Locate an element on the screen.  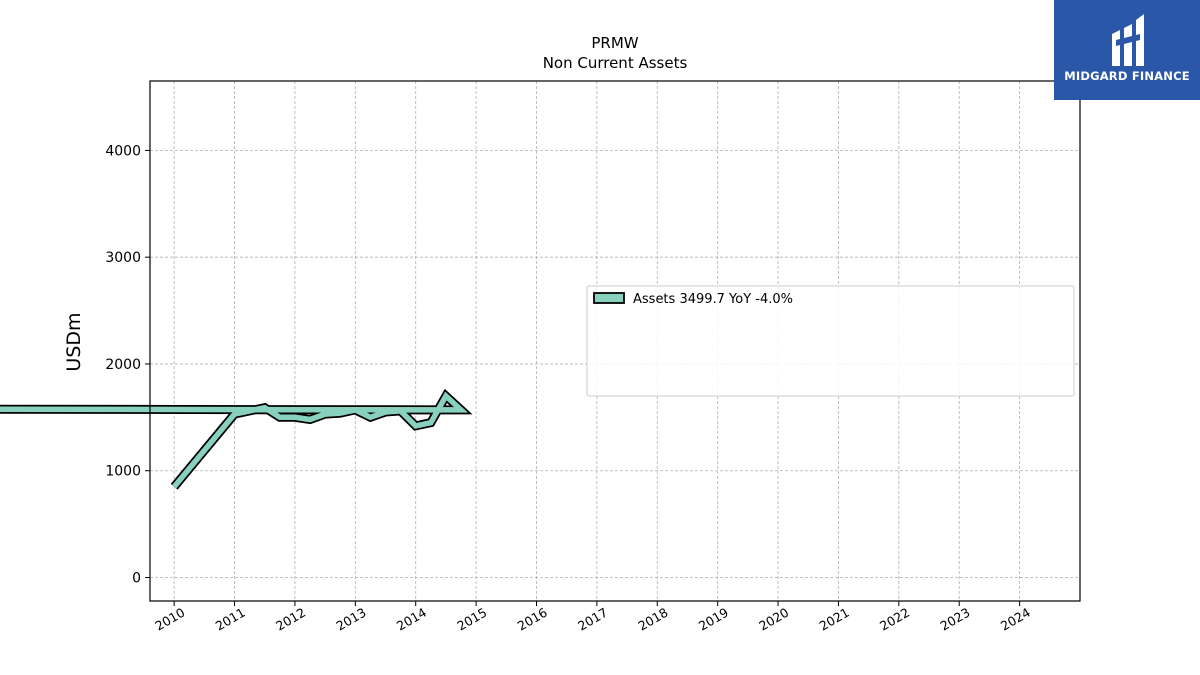
y-tick-label: 0 is located at coordinates (136, 579).